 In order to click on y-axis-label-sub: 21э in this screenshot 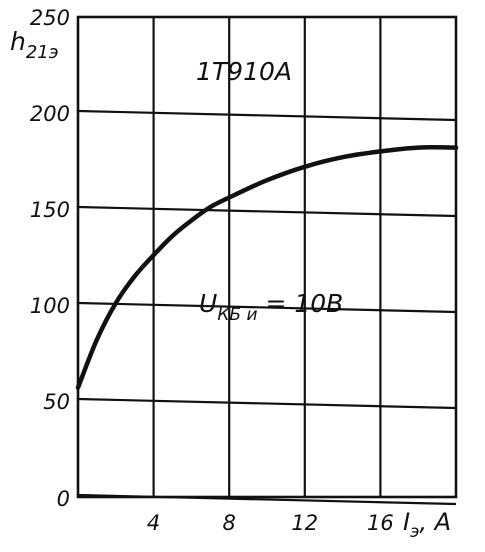, I will do `click(42, 52)`.